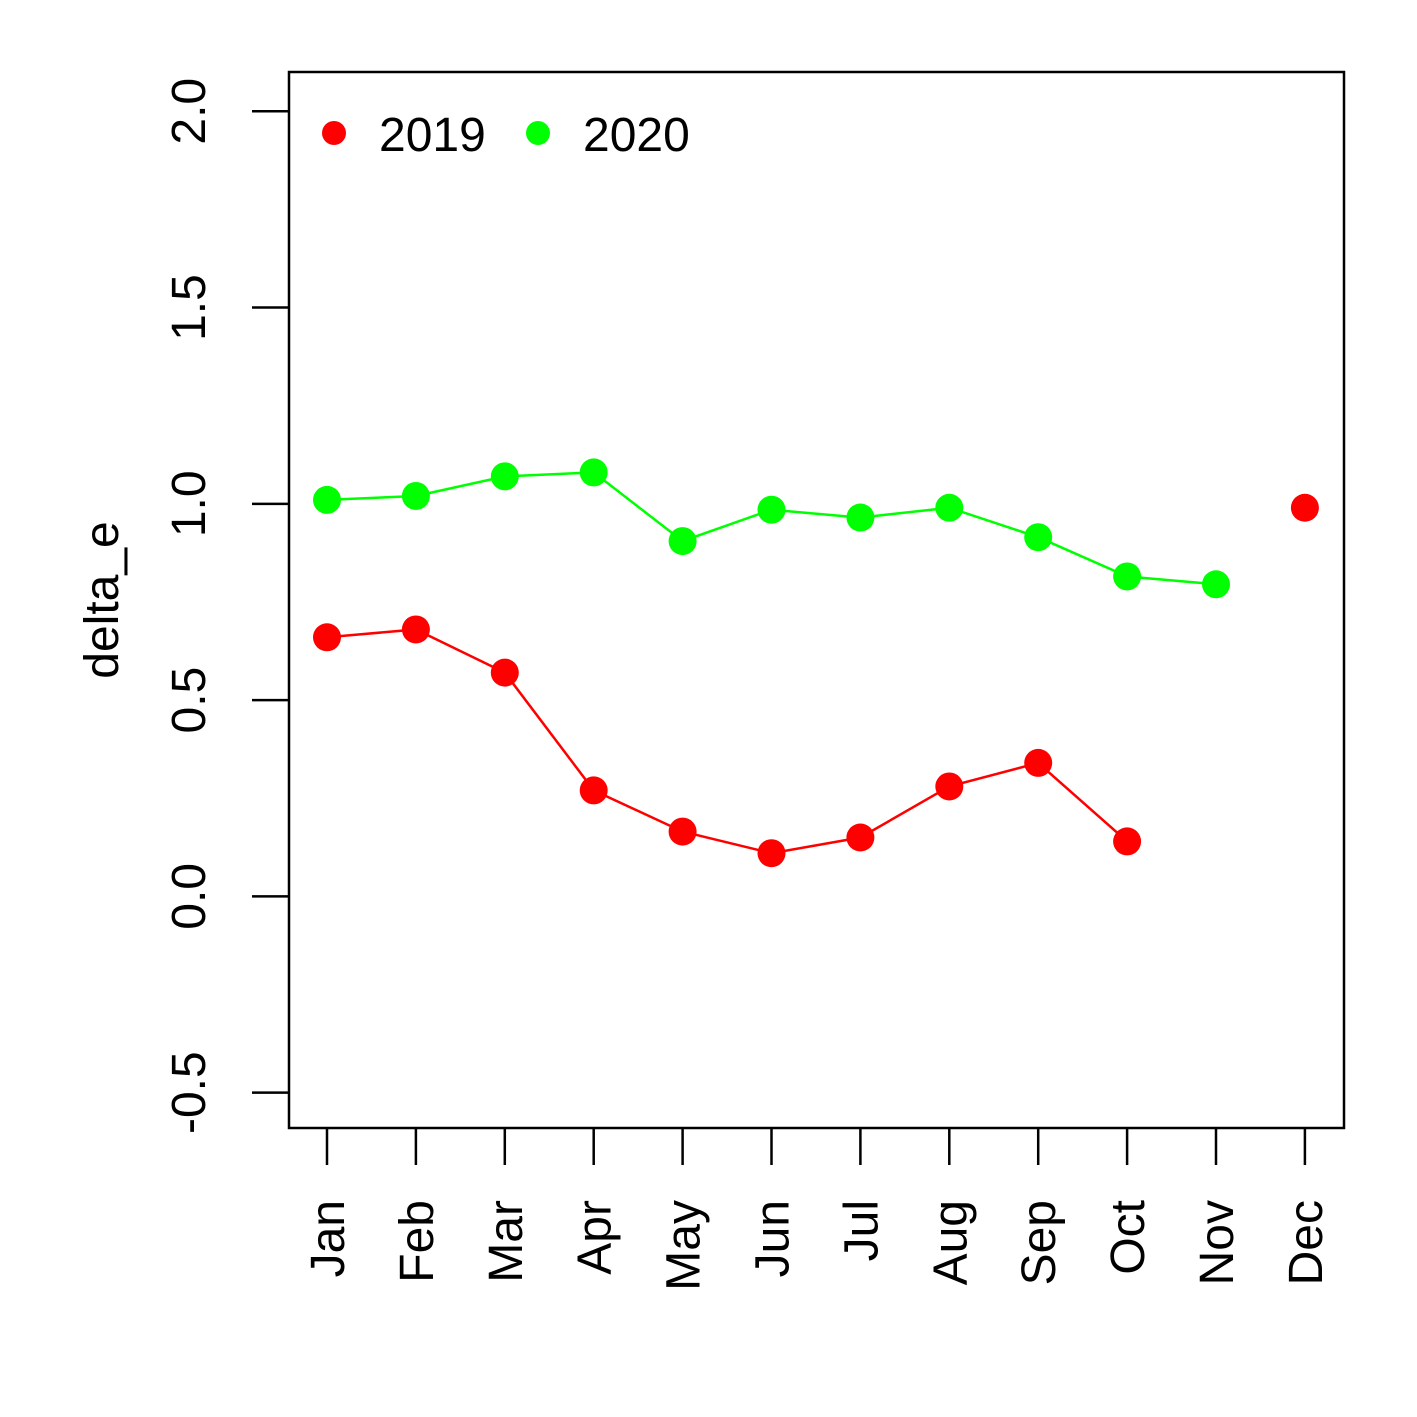 The width and height of the screenshot is (1417, 1417). I want to click on y-axis: -0.5 0.0 0.5 1.0 1.5 2.0, so click(226, 606).